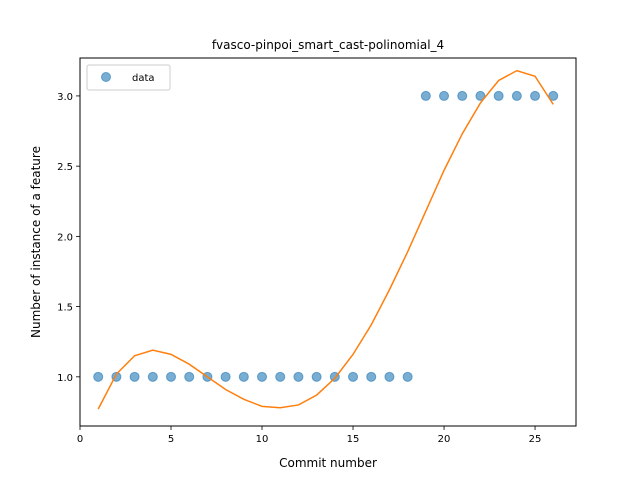  I want to click on legend-label-data: data, so click(143, 78).